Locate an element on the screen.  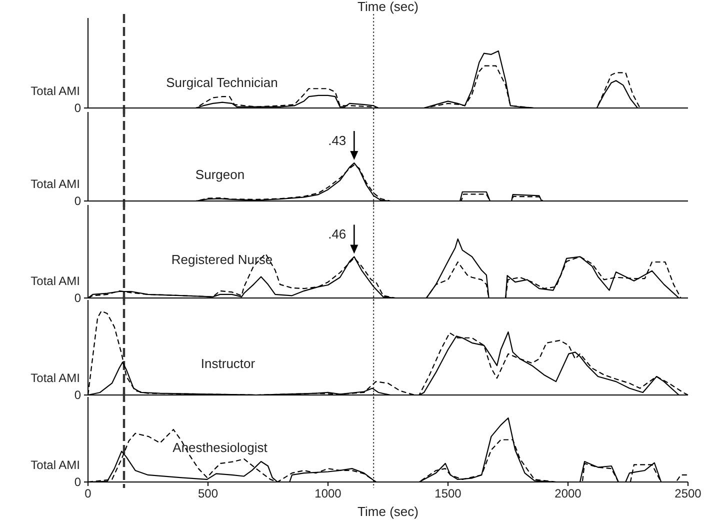
x-axis-title: Time (sec) is located at coordinates (388, 511).